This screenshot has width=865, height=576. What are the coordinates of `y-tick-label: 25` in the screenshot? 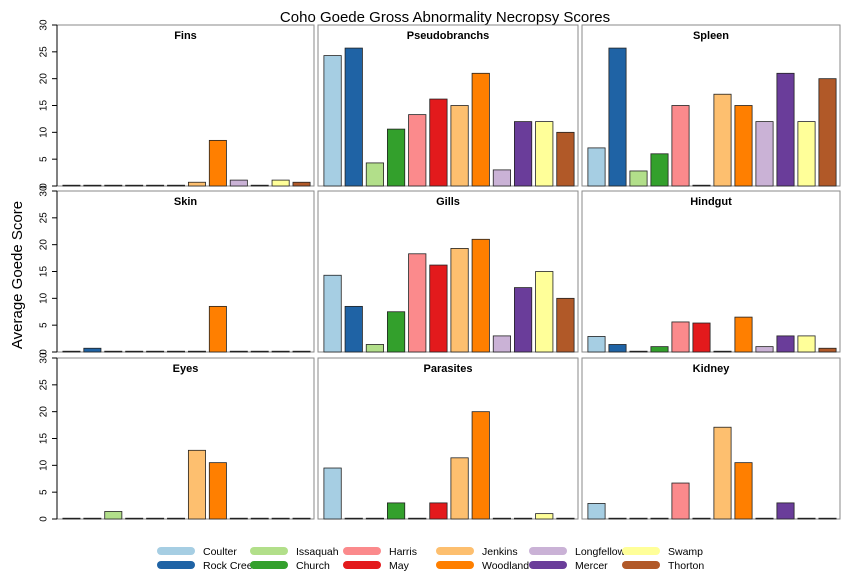 It's located at (44, 218).